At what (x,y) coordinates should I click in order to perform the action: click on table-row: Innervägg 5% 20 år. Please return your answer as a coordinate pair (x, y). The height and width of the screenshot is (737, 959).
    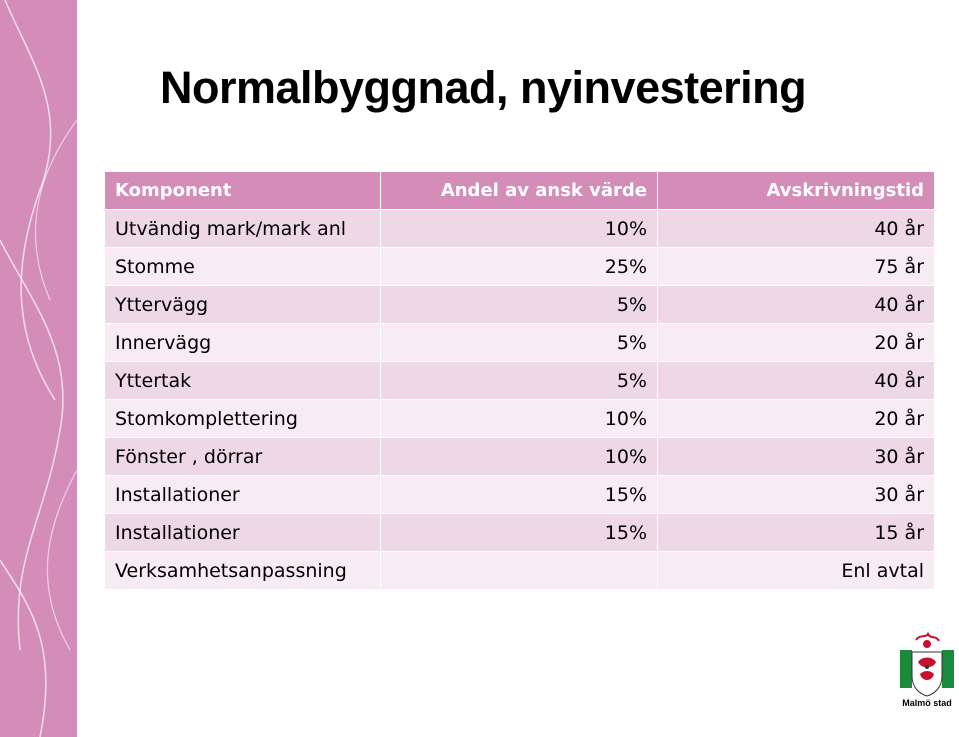
    Looking at the image, I should click on (519, 342).